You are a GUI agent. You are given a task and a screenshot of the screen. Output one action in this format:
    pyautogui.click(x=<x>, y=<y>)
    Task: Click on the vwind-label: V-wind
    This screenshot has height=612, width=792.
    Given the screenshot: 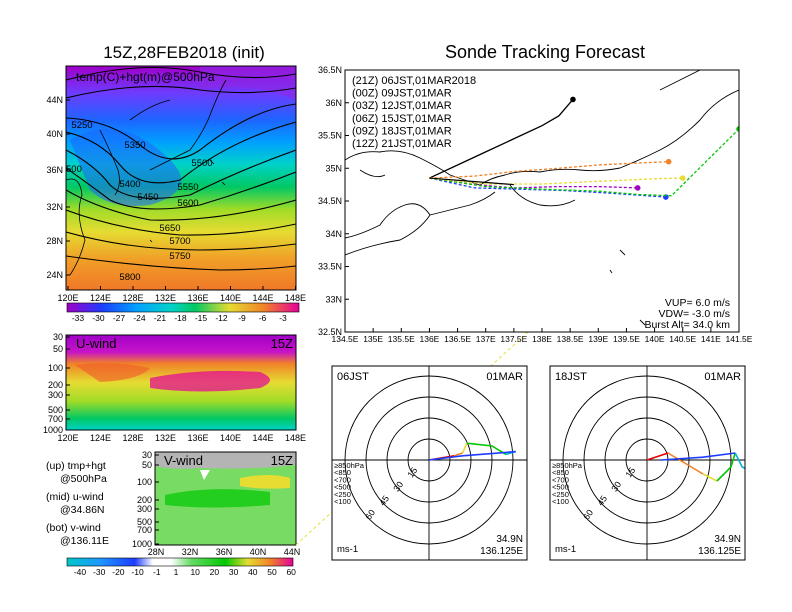 What is the action you would take?
    pyautogui.click(x=183, y=460)
    